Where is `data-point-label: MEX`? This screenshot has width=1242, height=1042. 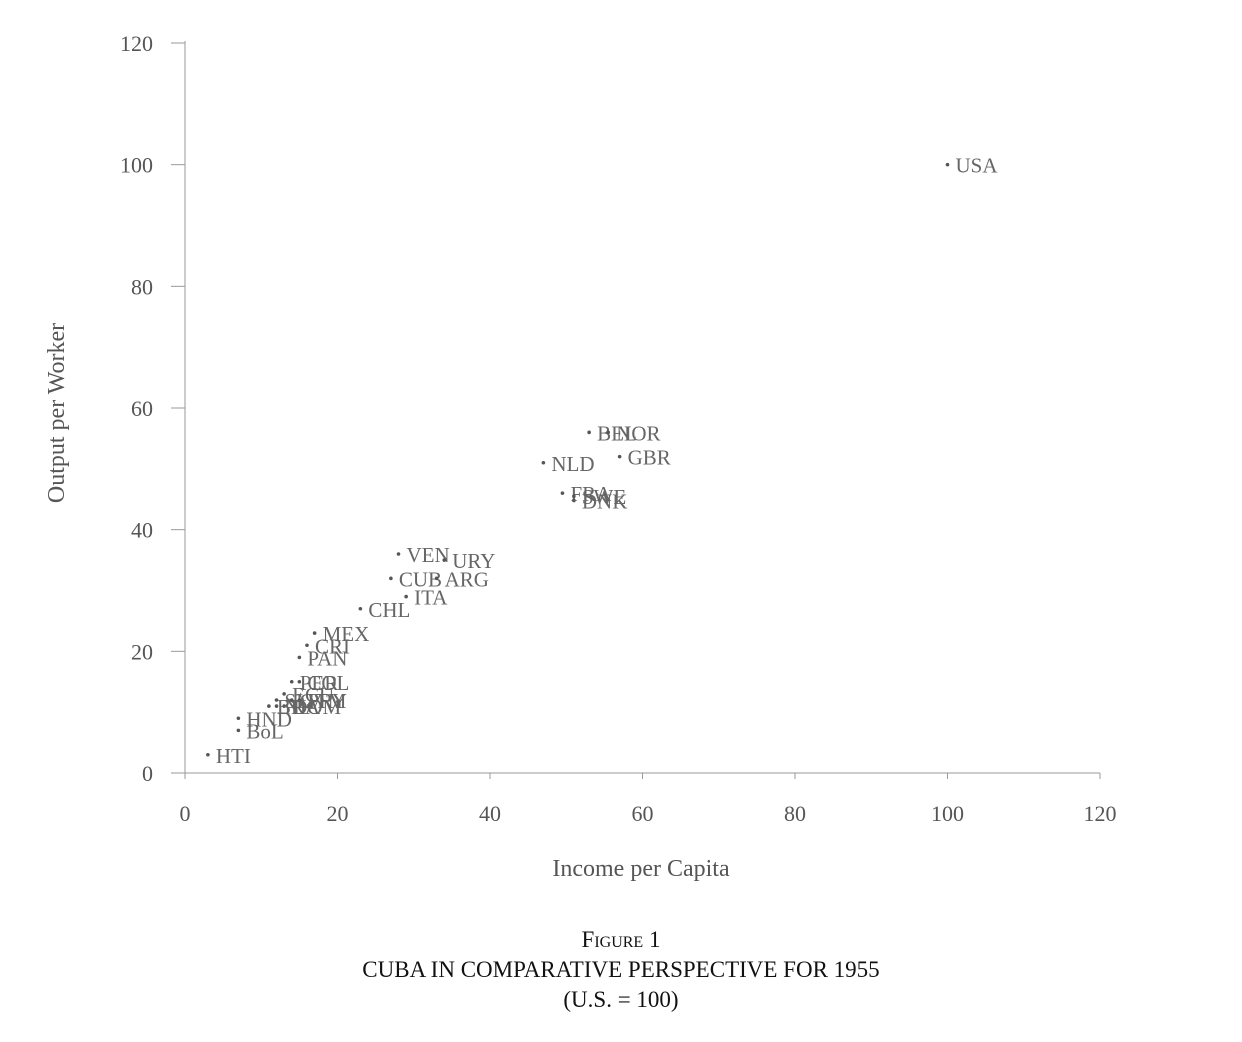 data-point-label: MEX is located at coordinates (346, 634).